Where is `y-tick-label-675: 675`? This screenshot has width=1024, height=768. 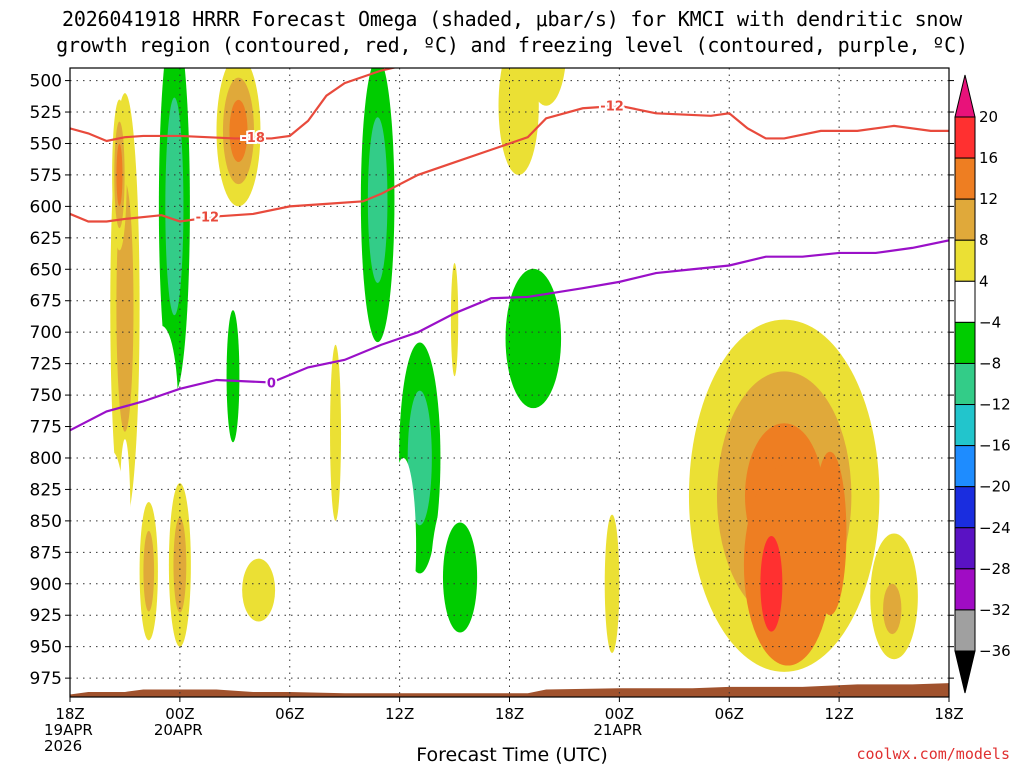
y-tick-label-675: 675 is located at coordinates (46, 302).